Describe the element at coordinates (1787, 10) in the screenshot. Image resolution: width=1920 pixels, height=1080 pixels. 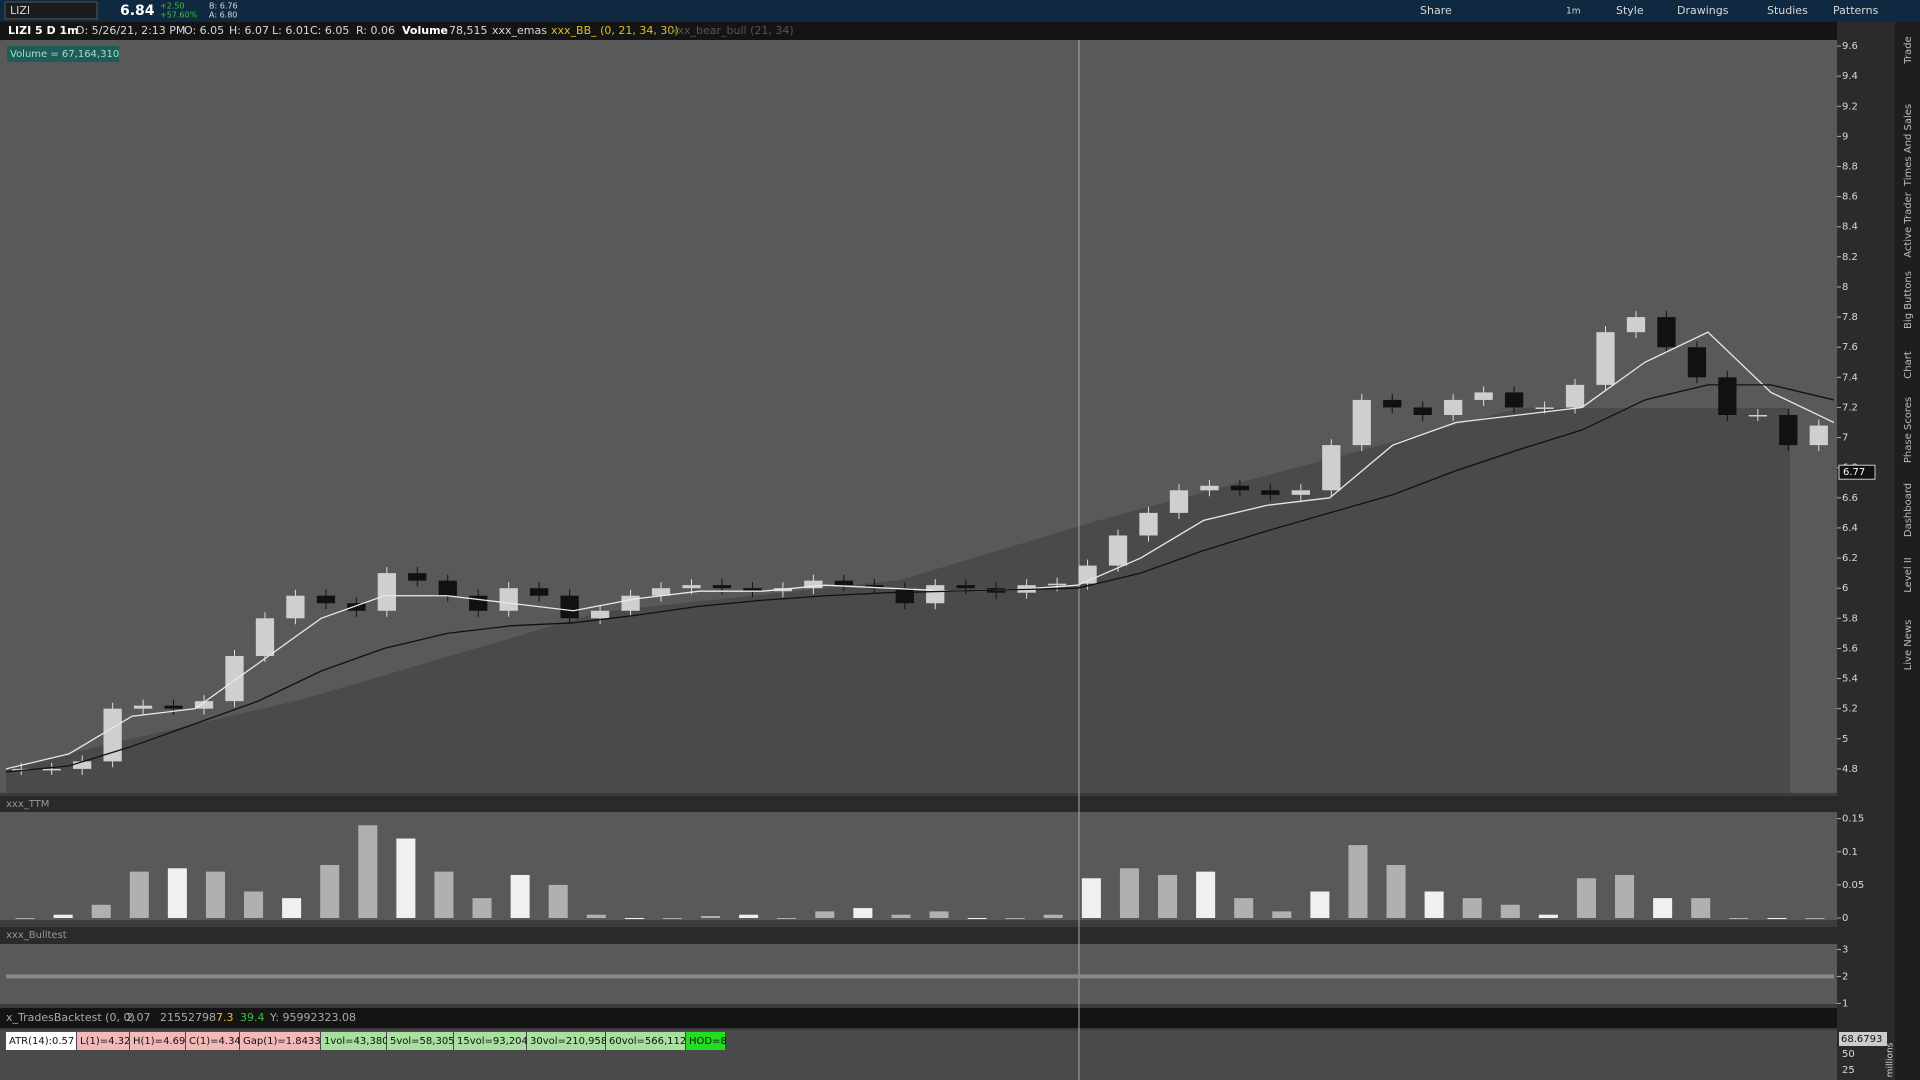
I see `toolbar-button: Studies` at that location.